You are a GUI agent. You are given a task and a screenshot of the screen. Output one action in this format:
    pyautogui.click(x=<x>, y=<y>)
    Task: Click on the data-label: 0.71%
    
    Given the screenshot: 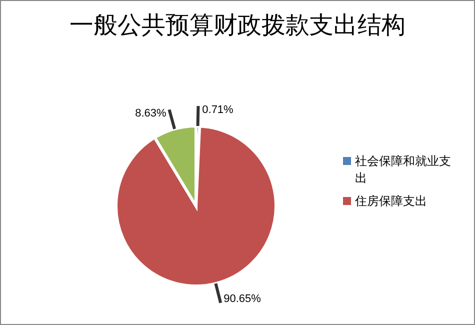 What is the action you would take?
    pyautogui.click(x=218, y=110)
    